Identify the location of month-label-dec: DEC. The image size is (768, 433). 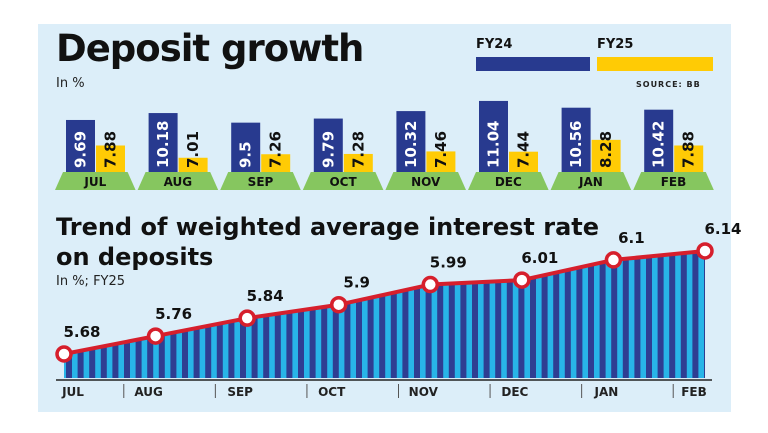
(508, 182).